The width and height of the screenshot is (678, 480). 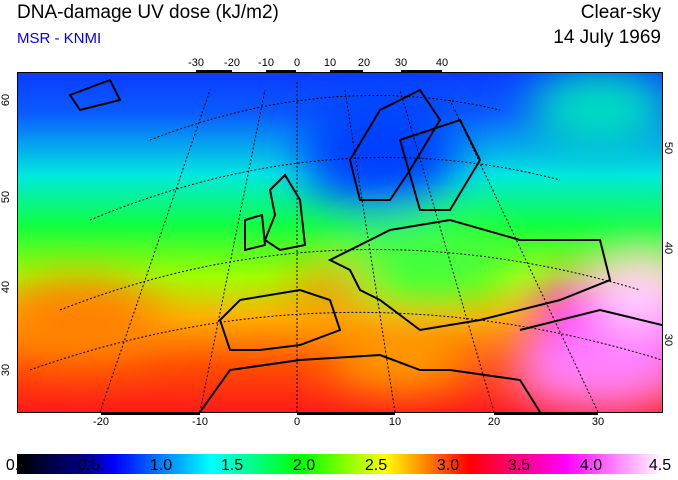 What do you see at coordinates (6, 287) in the screenshot?
I see `lat-tick-left: 40` at bounding box center [6, 287].